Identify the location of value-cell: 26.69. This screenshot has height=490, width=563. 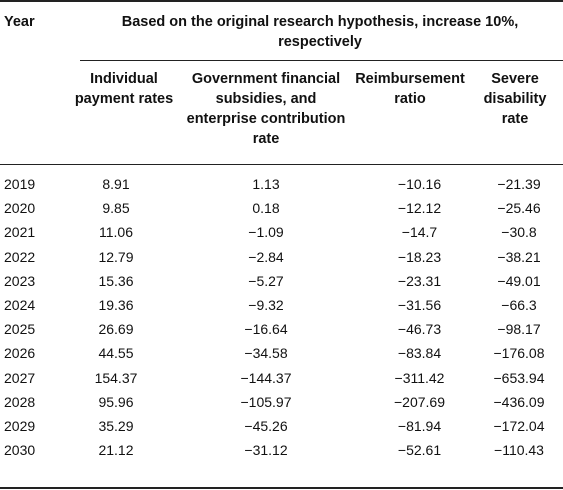
(116, 329).